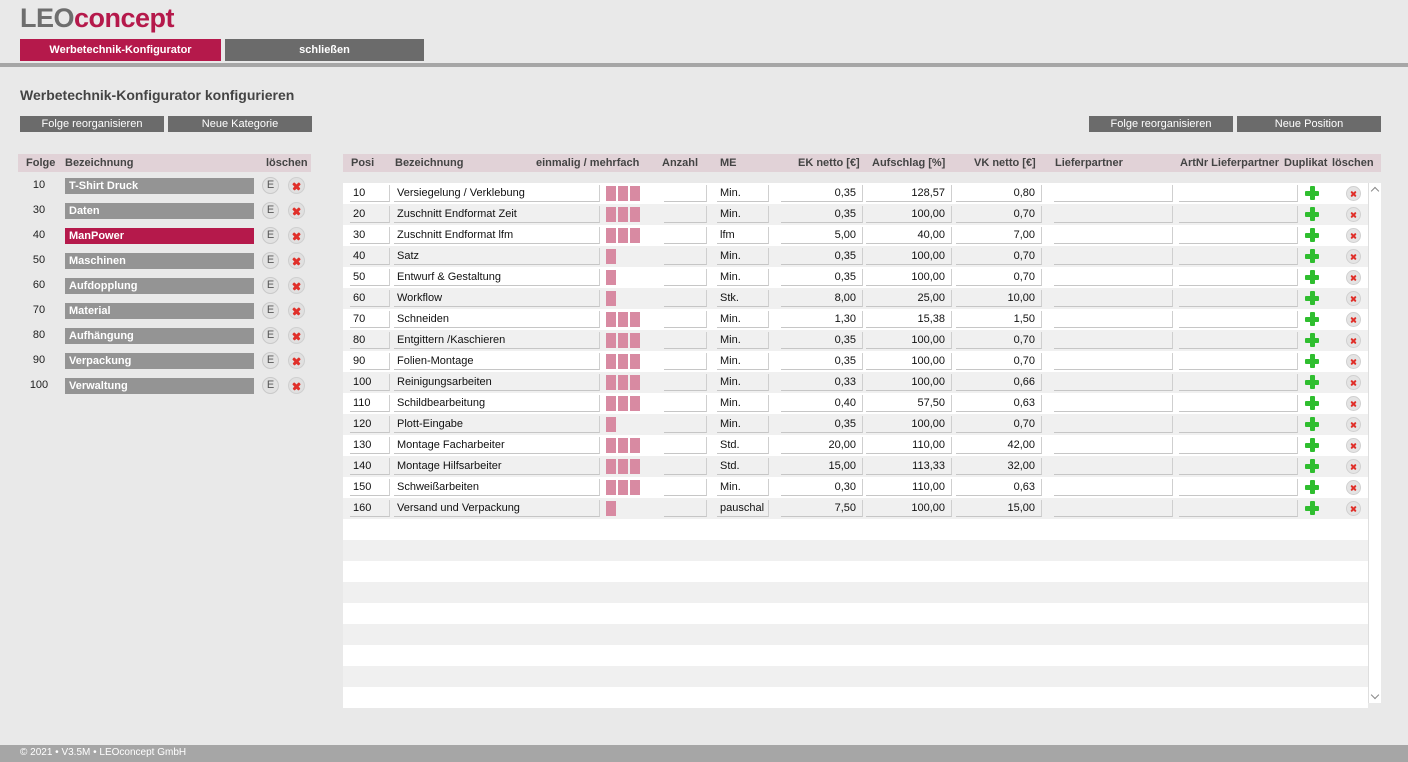 Image resolution: width=1408 pixels, height=762 pixels. What do you see at coordinates (497, 361) in the screenshot?
I see `bezeichnung-input: Folien-Montage` at bounding box center [497, 361].